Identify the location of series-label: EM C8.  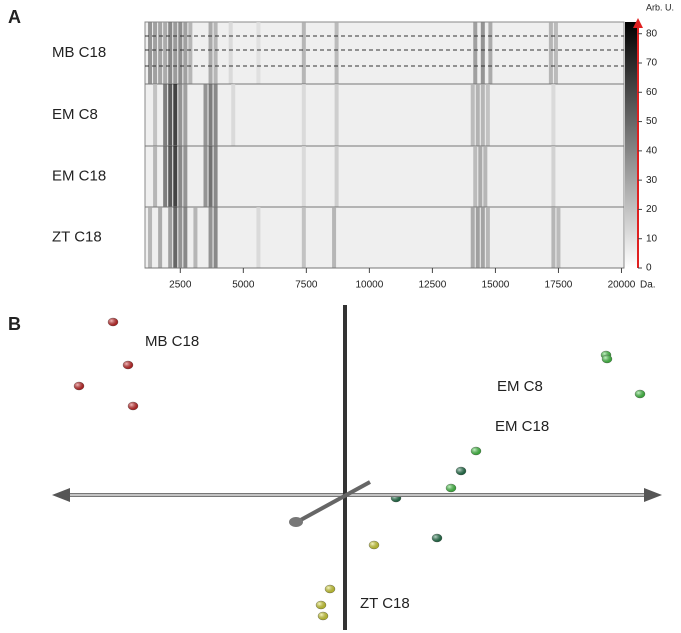
(520, 386).